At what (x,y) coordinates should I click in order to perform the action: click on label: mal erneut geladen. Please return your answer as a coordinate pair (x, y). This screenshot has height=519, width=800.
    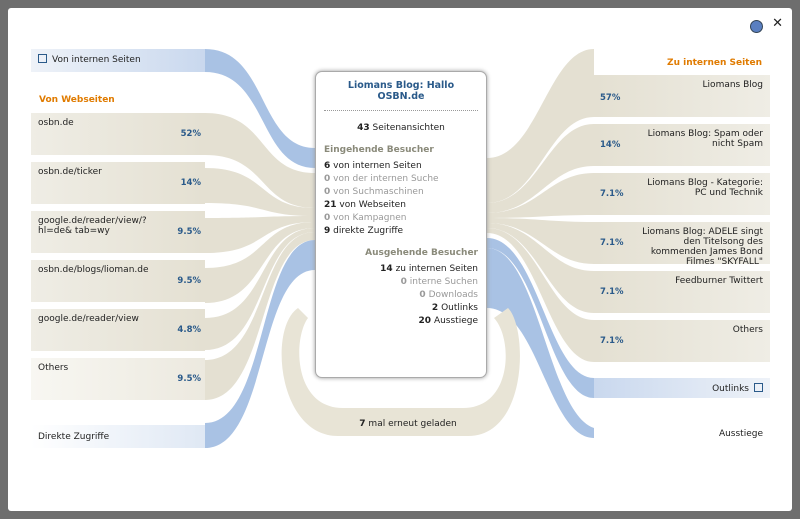
    Looking at the image, I should click on (412, 424).